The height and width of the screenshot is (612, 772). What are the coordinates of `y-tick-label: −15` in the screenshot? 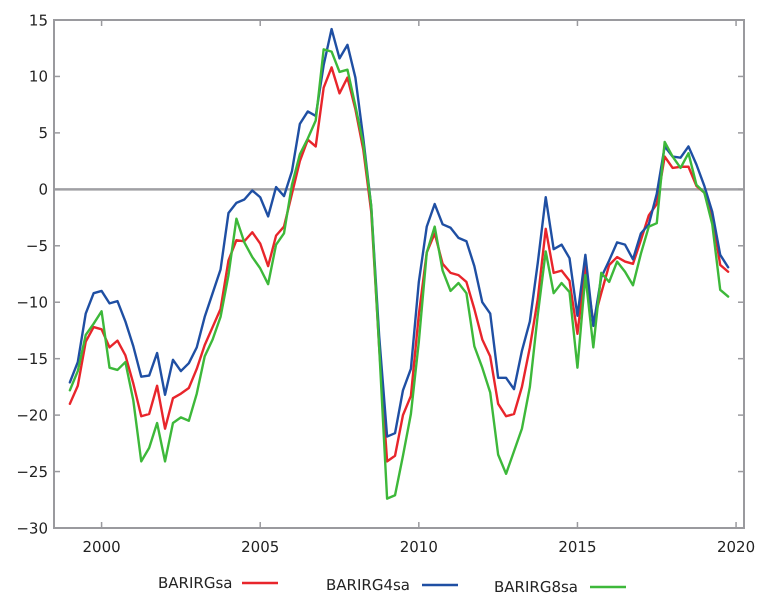 It's located at (32, 359).